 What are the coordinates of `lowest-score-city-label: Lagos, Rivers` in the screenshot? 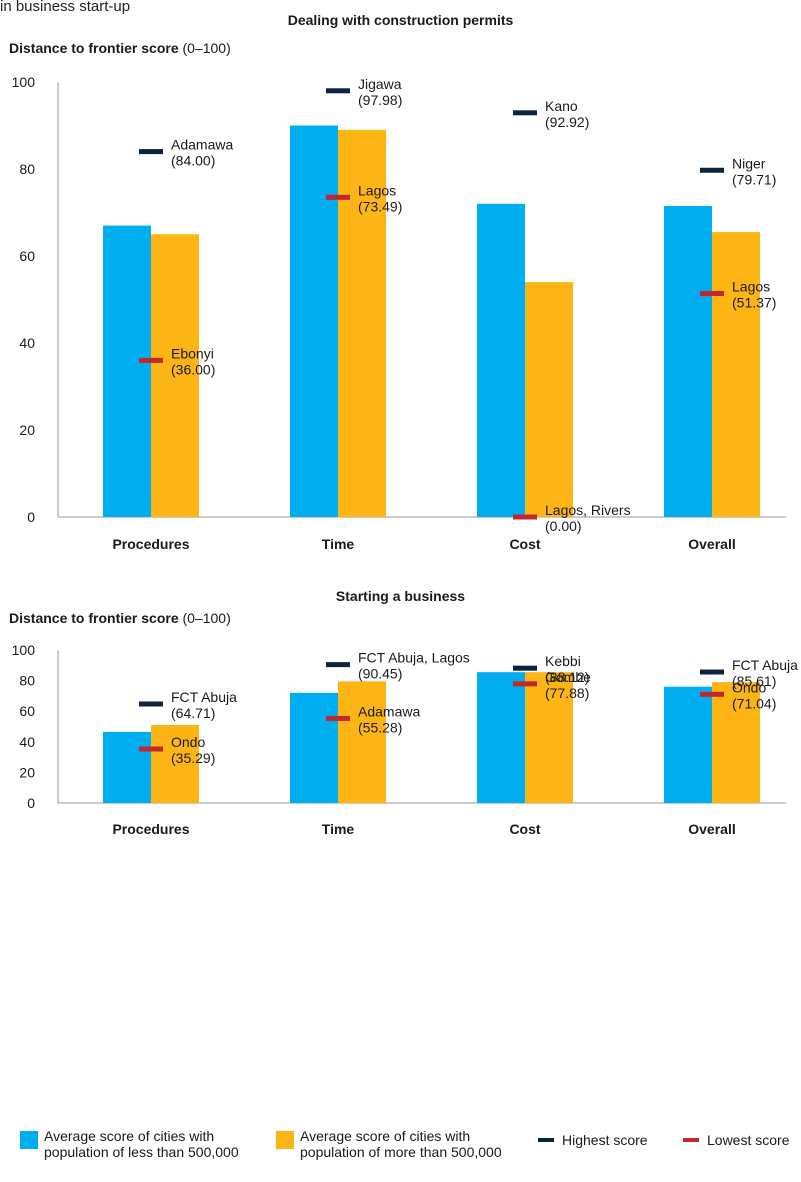 It's located at (588, 510).